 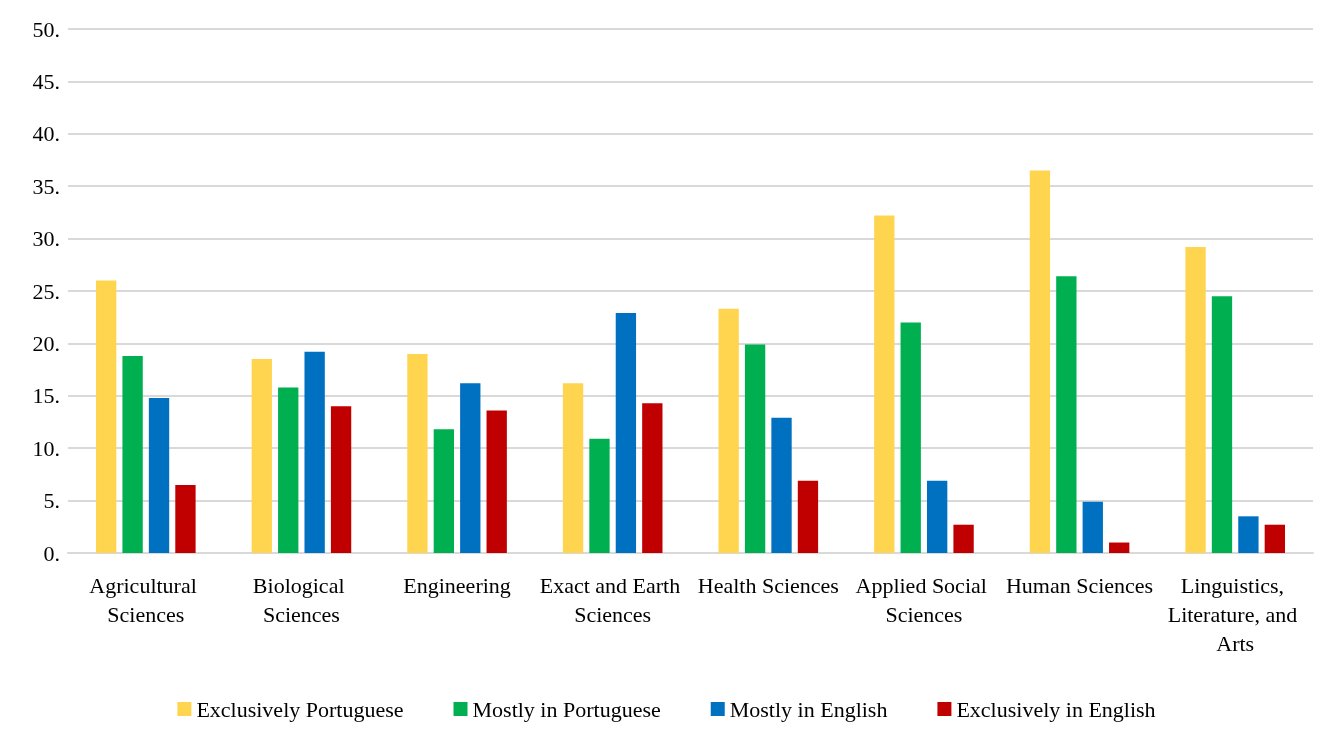 I want to click on x-tick-label: Biological Sciences, so click(x=301, y=600).